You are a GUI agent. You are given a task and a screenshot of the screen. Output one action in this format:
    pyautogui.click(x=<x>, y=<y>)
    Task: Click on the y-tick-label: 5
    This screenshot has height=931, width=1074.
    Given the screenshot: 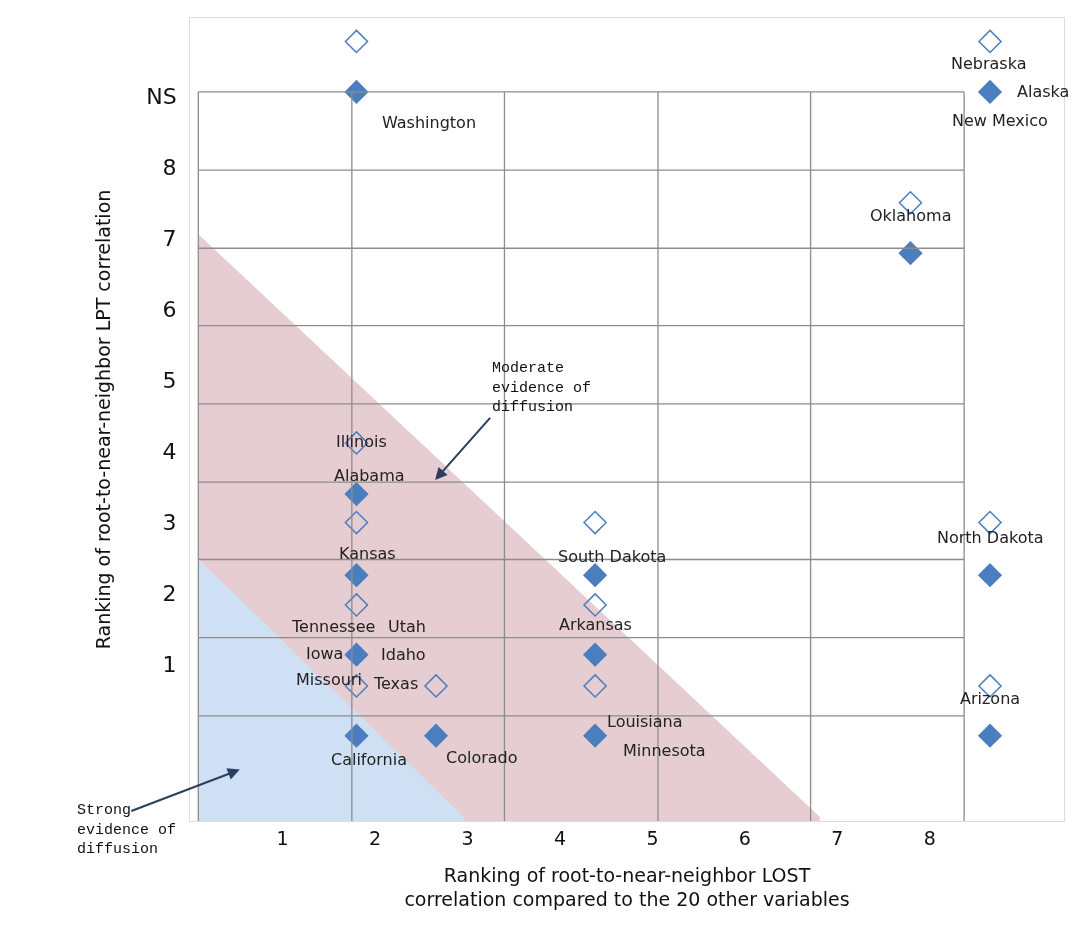 What is the action you would take?
    pyautogui.click(x=169, y=381)
    